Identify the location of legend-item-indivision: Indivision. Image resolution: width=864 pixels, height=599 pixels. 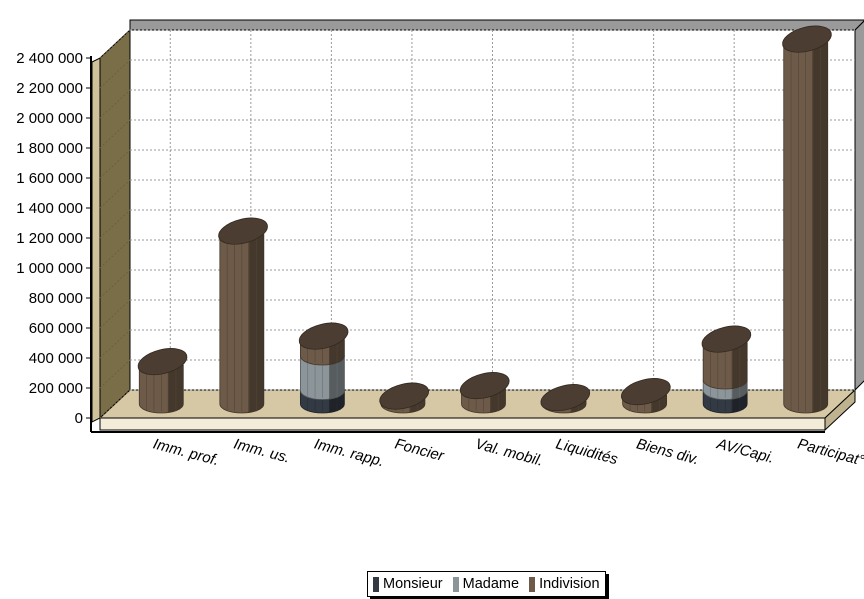
(564, 584).